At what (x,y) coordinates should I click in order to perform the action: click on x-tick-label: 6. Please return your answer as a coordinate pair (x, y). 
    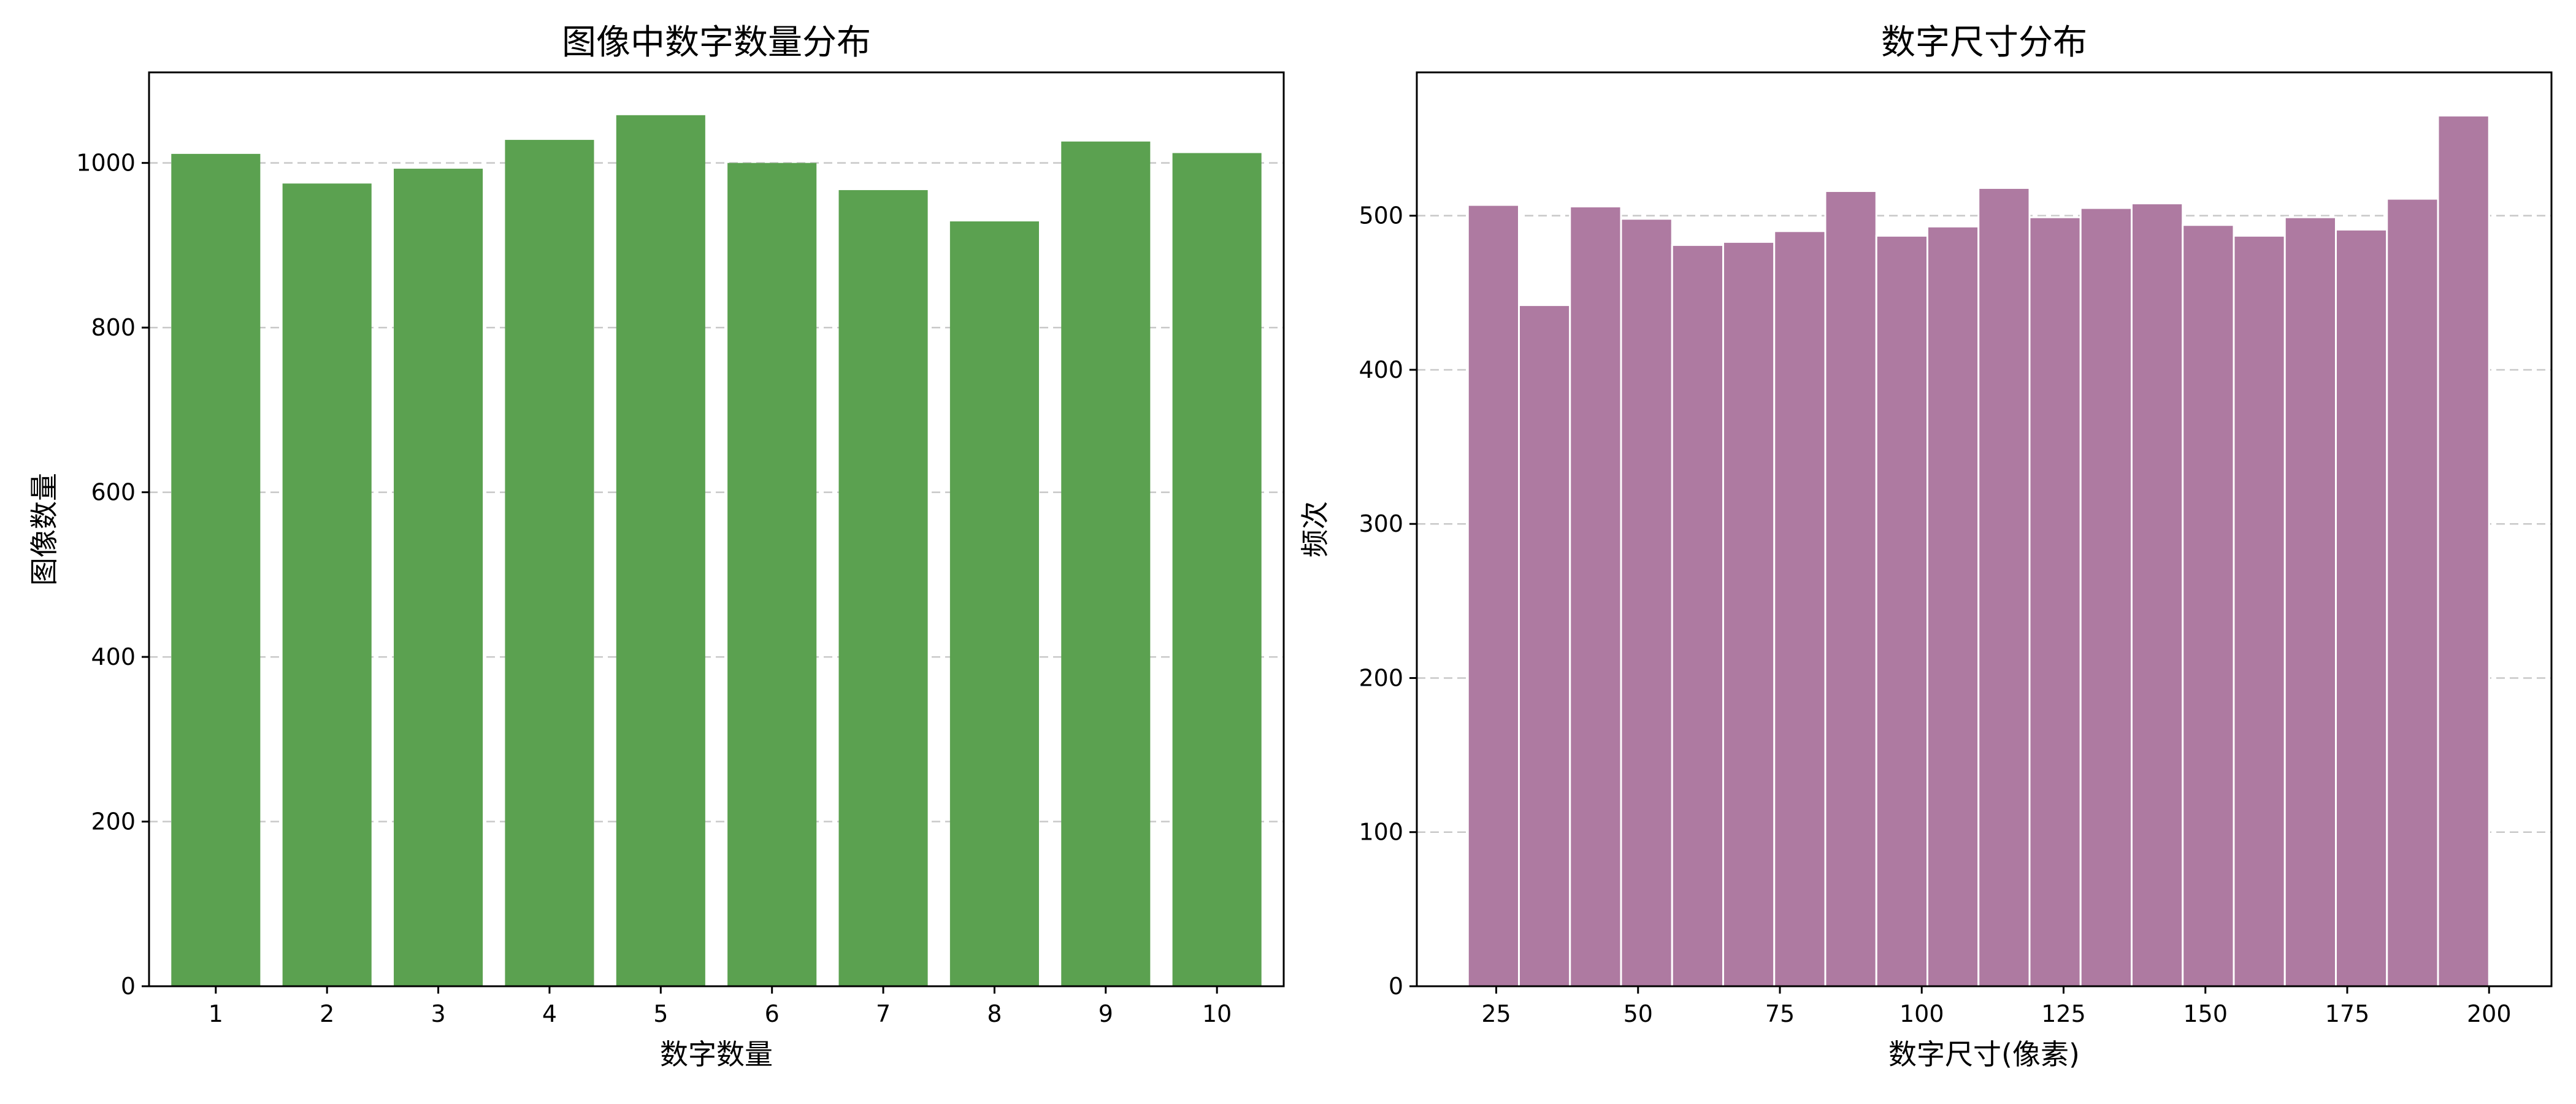
    Looking at the image, I should click on (772, 1013).